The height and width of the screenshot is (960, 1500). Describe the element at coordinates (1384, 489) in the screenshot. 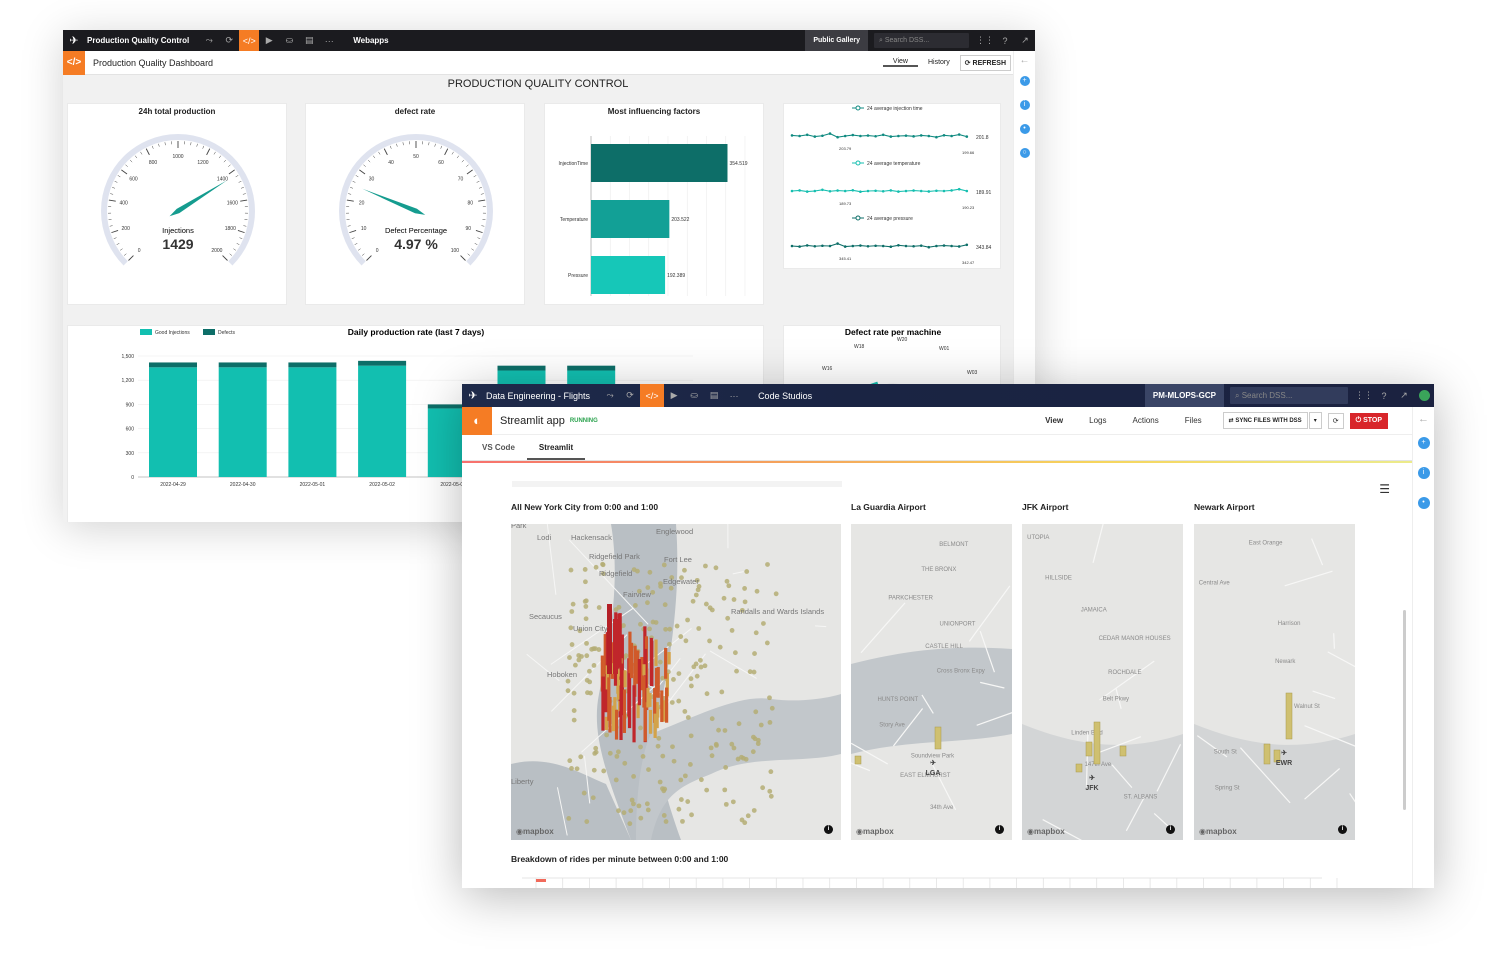

I see `hamburger-menu-icon: ☰` at that location.